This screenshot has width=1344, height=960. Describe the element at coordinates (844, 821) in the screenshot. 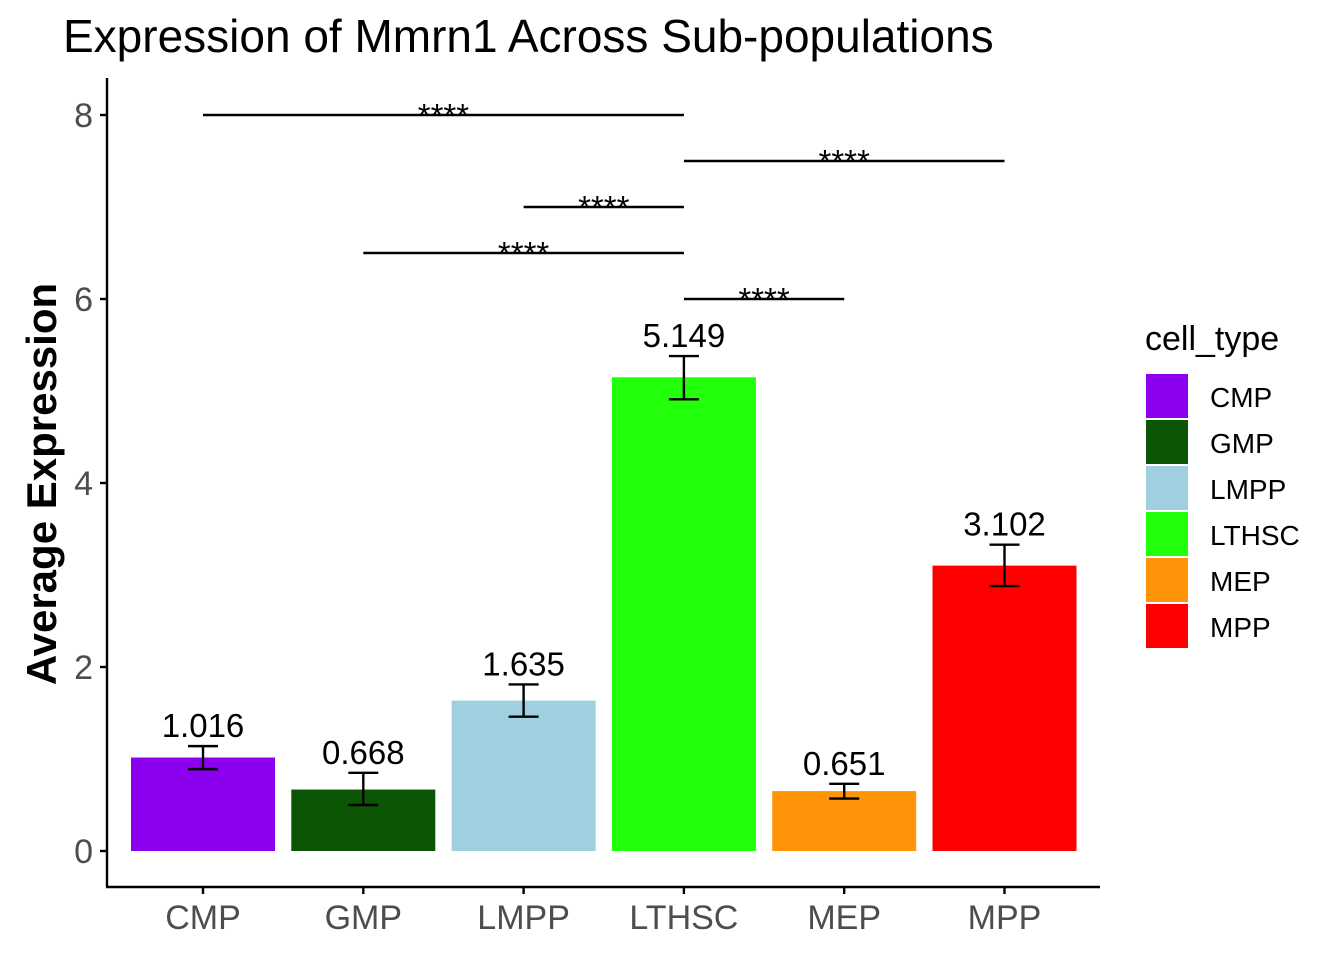

I see `bar-mep` at that location.